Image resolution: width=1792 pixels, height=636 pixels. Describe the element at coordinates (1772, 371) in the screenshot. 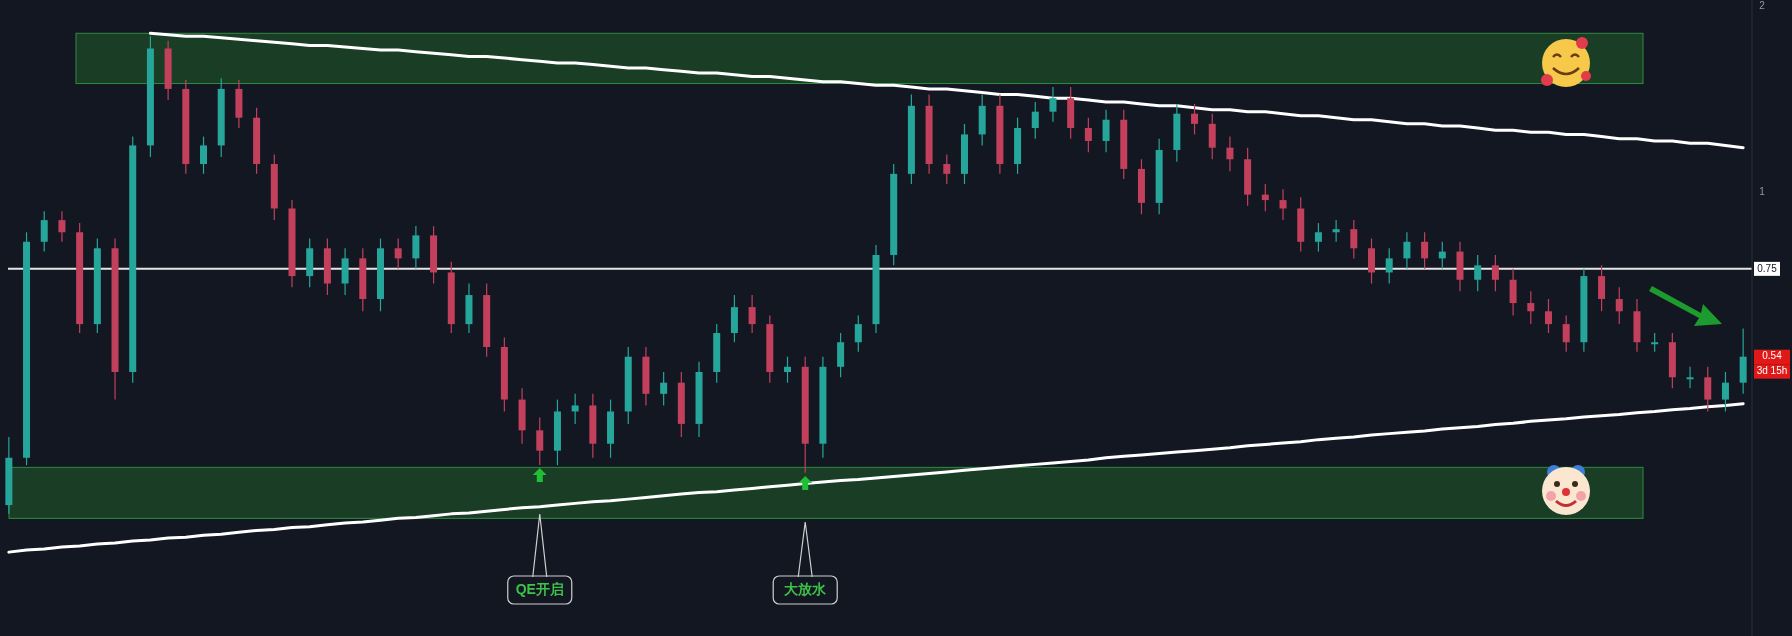

I see `text: 3d 15h` at that location.